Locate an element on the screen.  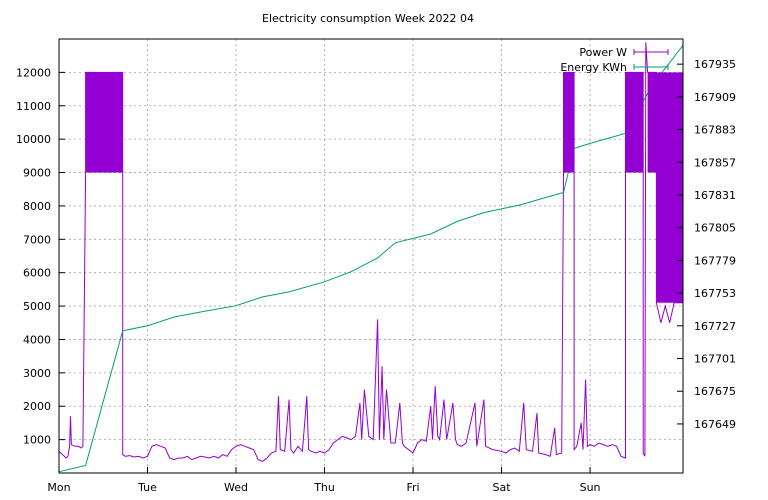
legend-label: Energy KWh is located at coordinates (593, 67).